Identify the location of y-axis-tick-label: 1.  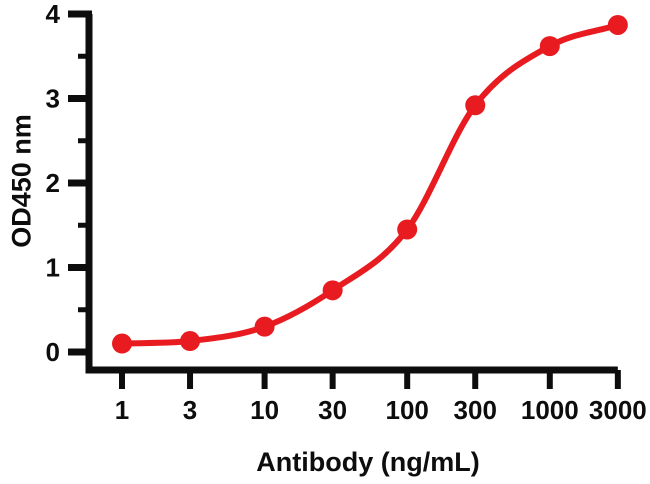
(53, 268).